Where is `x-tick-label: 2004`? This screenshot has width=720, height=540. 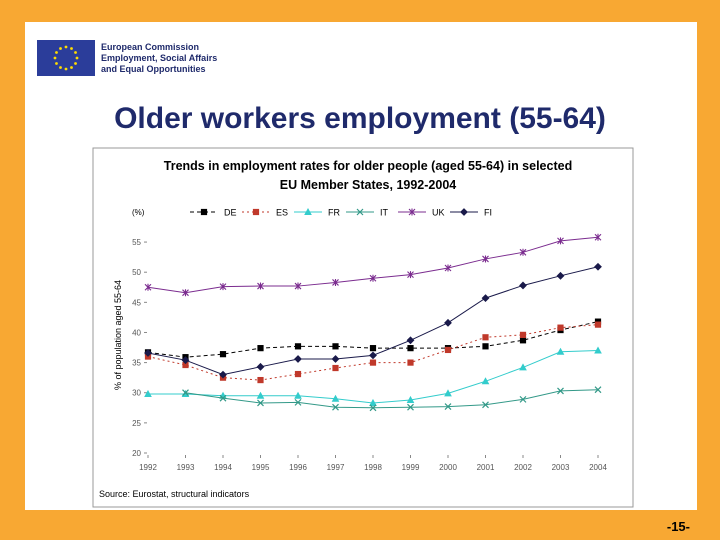
x-tick-label: 2004 is located at coordinates (598, 467).